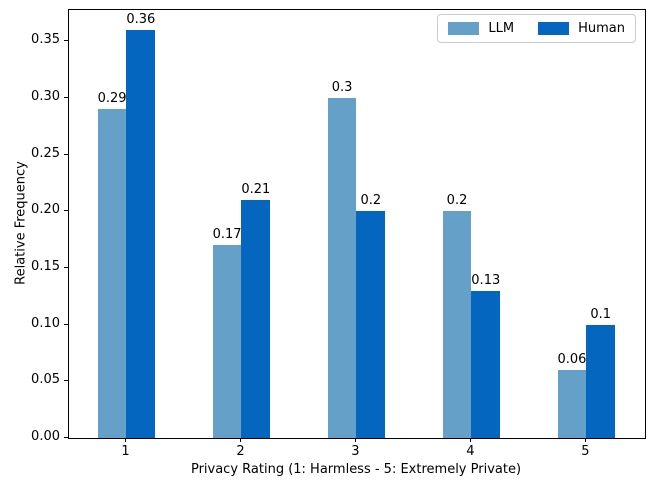  Describe the element at coordinates (112, 99) in the screenshot. I see `bar-value-label: 0.29` at that location.